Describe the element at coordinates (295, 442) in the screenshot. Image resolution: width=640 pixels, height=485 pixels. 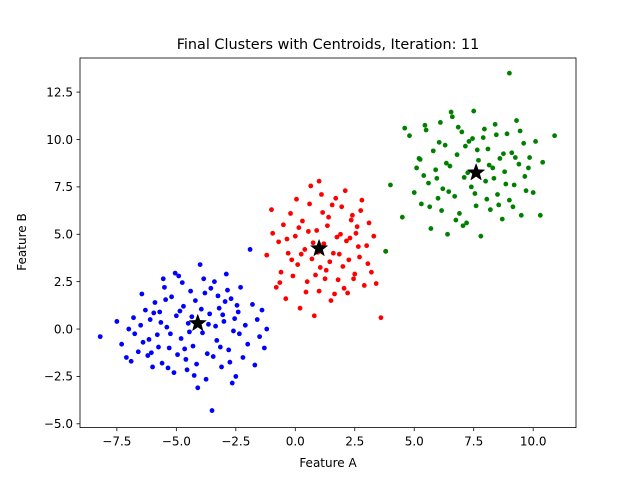
I see `x-tick-label: 0.0` at that location.